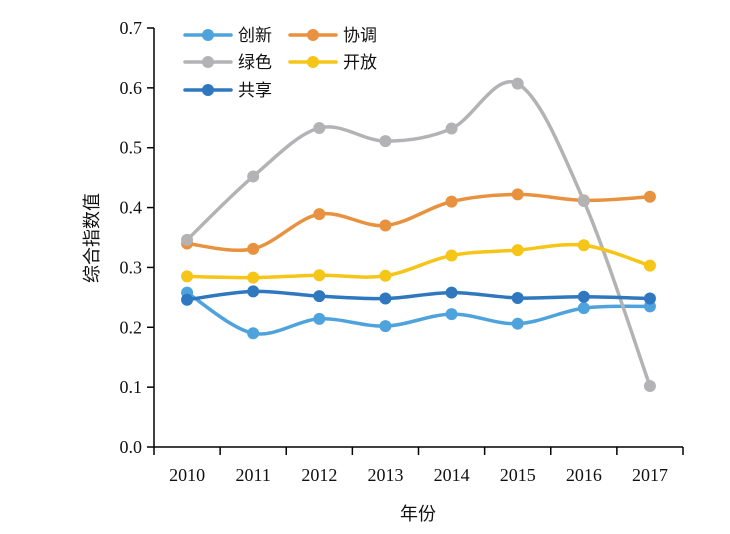 The width and height of the screenshot is (730, 534). Describe the element at coordinates (187, 475) in the screenshot. I see `x-tick-label: 2010` at that location.